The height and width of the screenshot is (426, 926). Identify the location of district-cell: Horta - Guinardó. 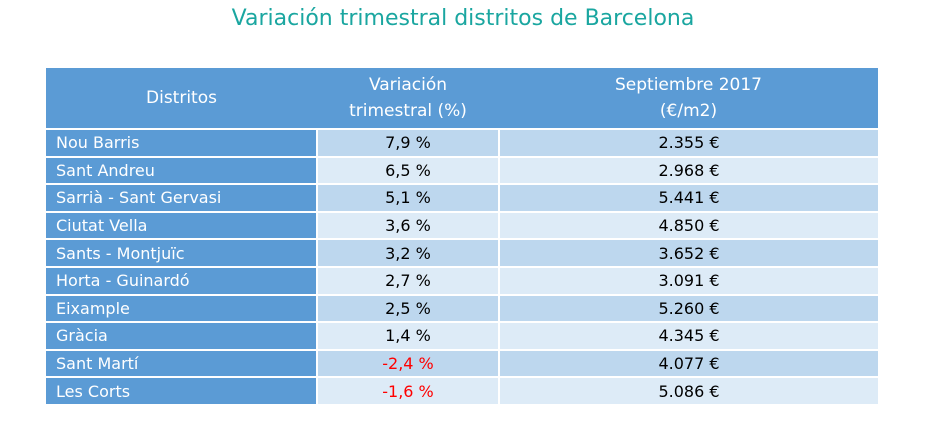
(182, 281).